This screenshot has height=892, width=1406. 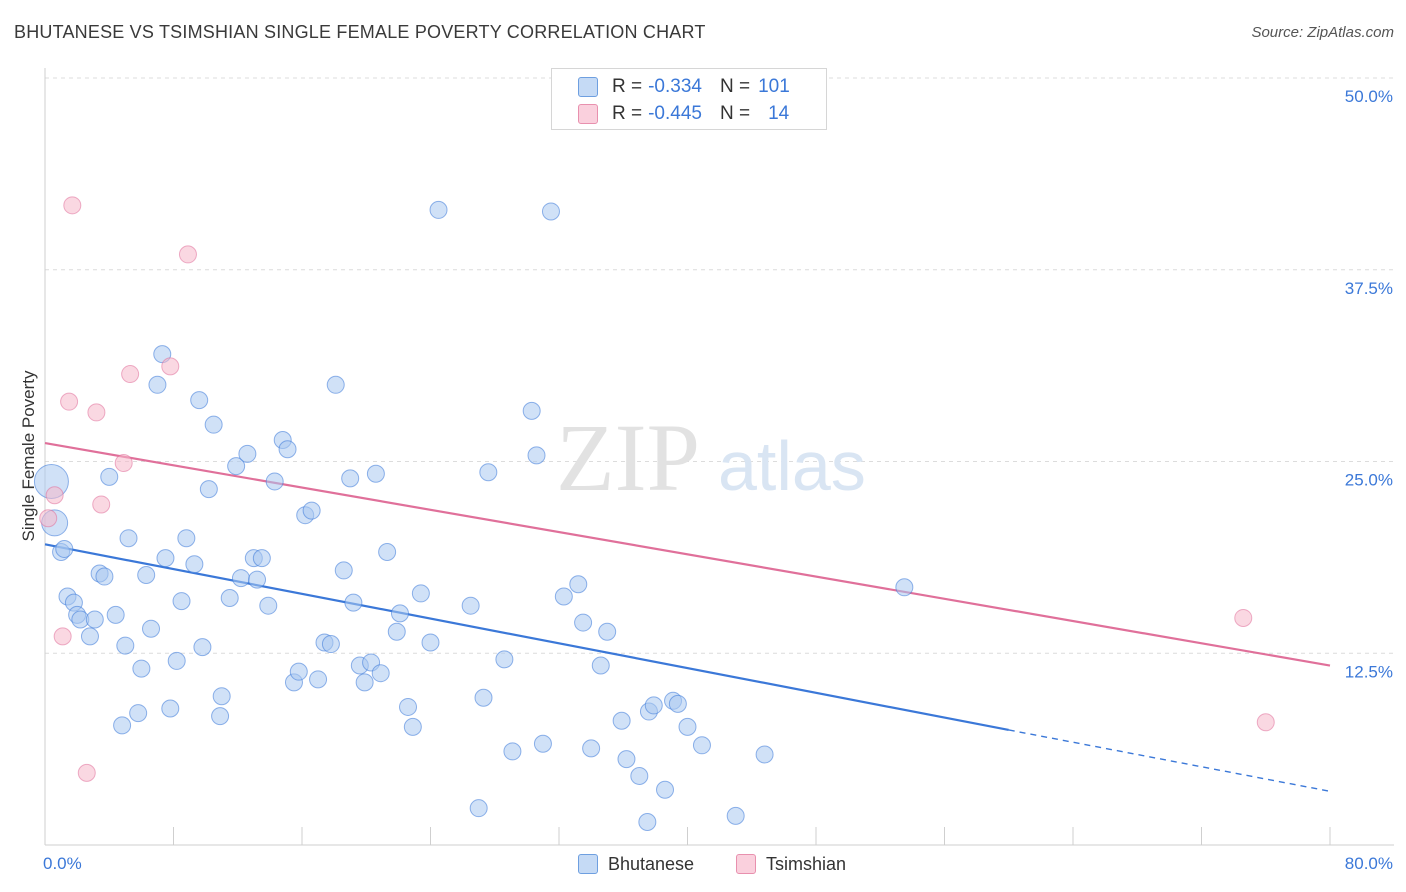 I want to click on bottom-legend-bhutanese: Bhutanese, so click(x=636, y=864).